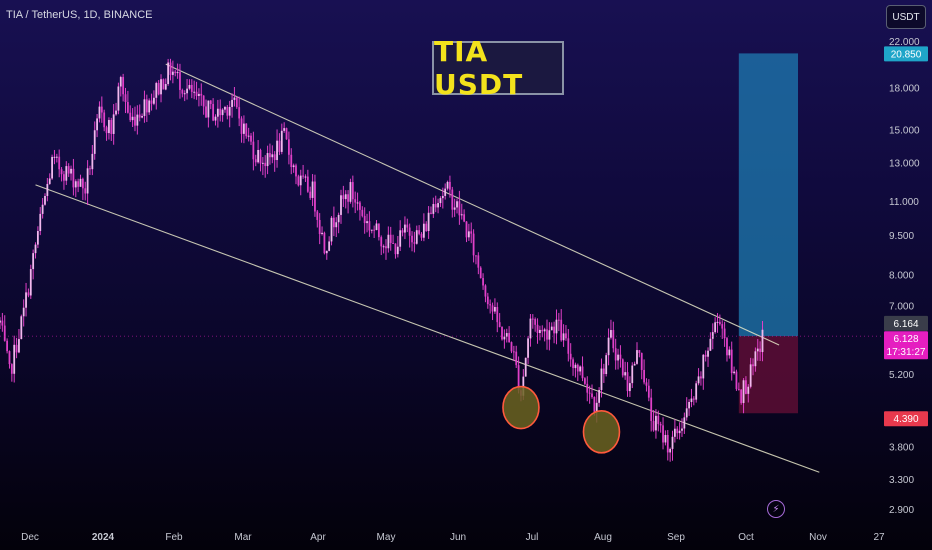  Describe the element at coordinates (458, 537) in the screenshot. I see `x-tick-label: Jun` at that location.